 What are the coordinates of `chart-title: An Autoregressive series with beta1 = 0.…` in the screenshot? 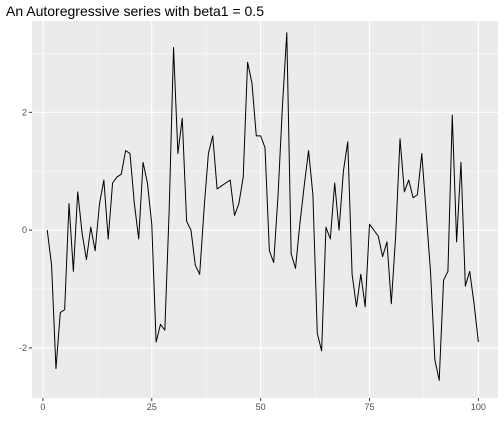 It's located at (135, 11).